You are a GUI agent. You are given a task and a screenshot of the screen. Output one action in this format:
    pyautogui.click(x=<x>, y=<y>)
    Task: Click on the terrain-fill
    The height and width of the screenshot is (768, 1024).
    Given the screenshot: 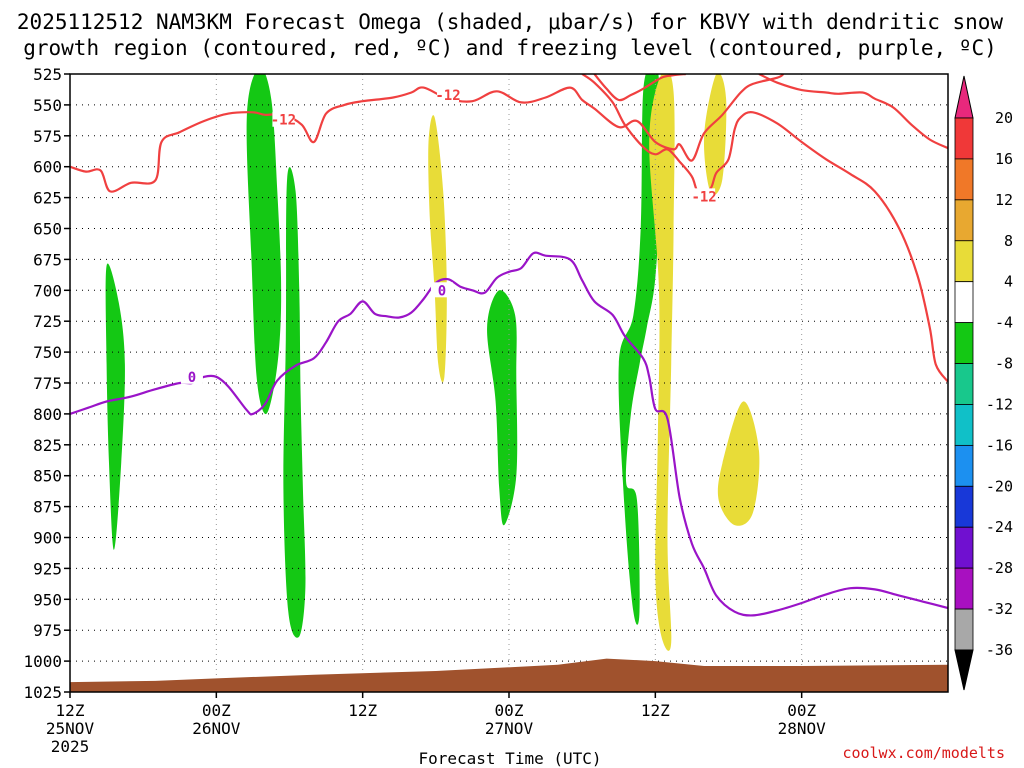 What is the action you would take?
    pyautogui.click(x=509, y=675)
    